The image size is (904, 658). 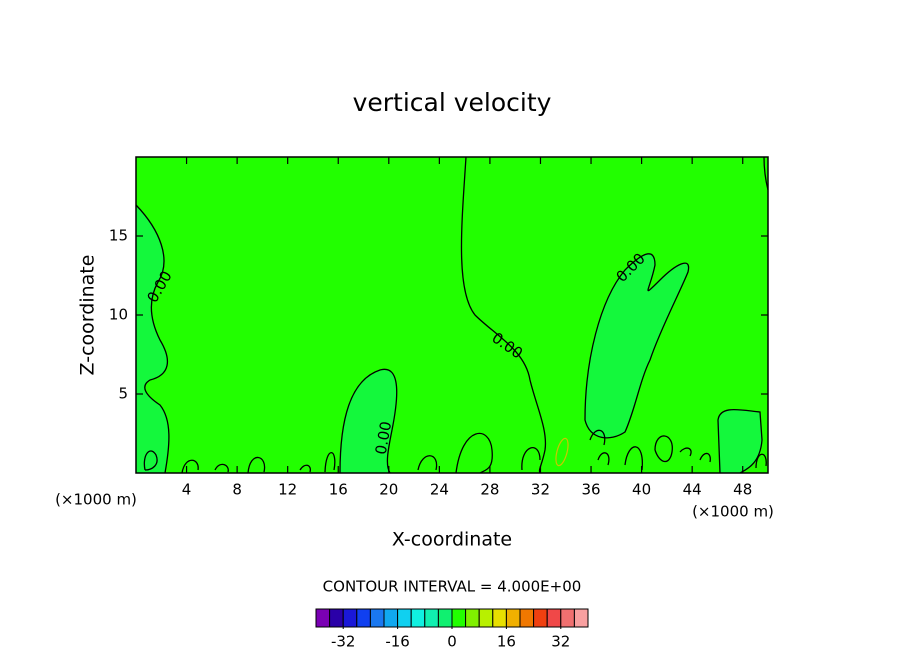 I want to click on x-tick-label: 20, so click(x=388, y=490).